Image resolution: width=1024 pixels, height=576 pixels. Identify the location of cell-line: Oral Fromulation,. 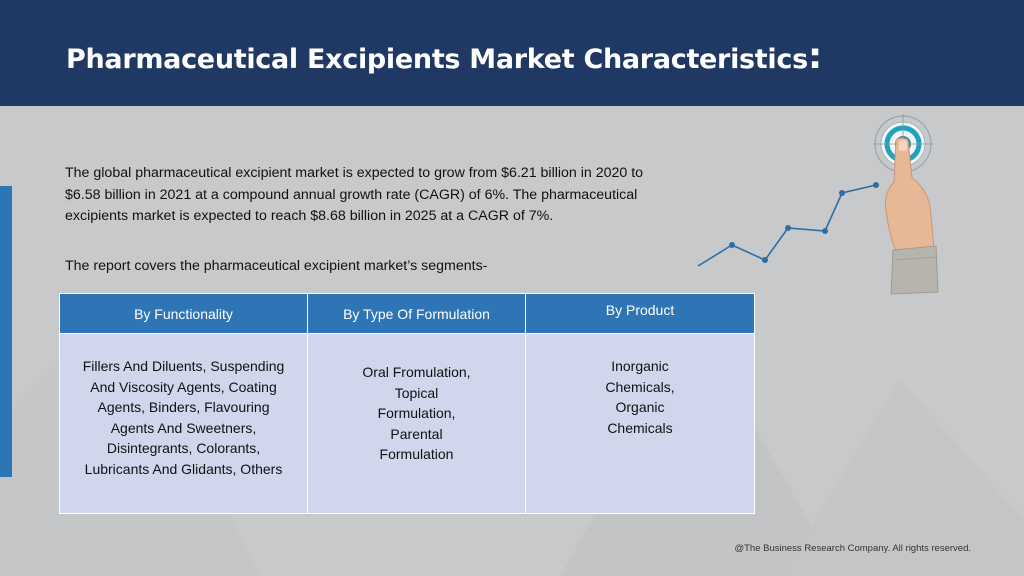
(416, 372).